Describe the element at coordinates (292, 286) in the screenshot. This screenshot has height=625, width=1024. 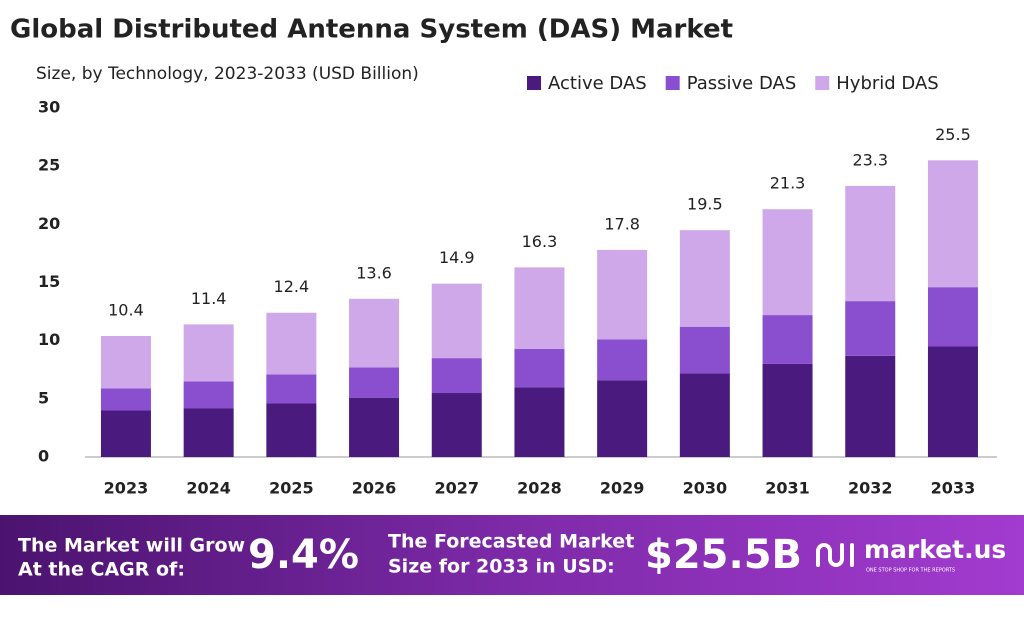
I see `total-label: 12.4` at that location.